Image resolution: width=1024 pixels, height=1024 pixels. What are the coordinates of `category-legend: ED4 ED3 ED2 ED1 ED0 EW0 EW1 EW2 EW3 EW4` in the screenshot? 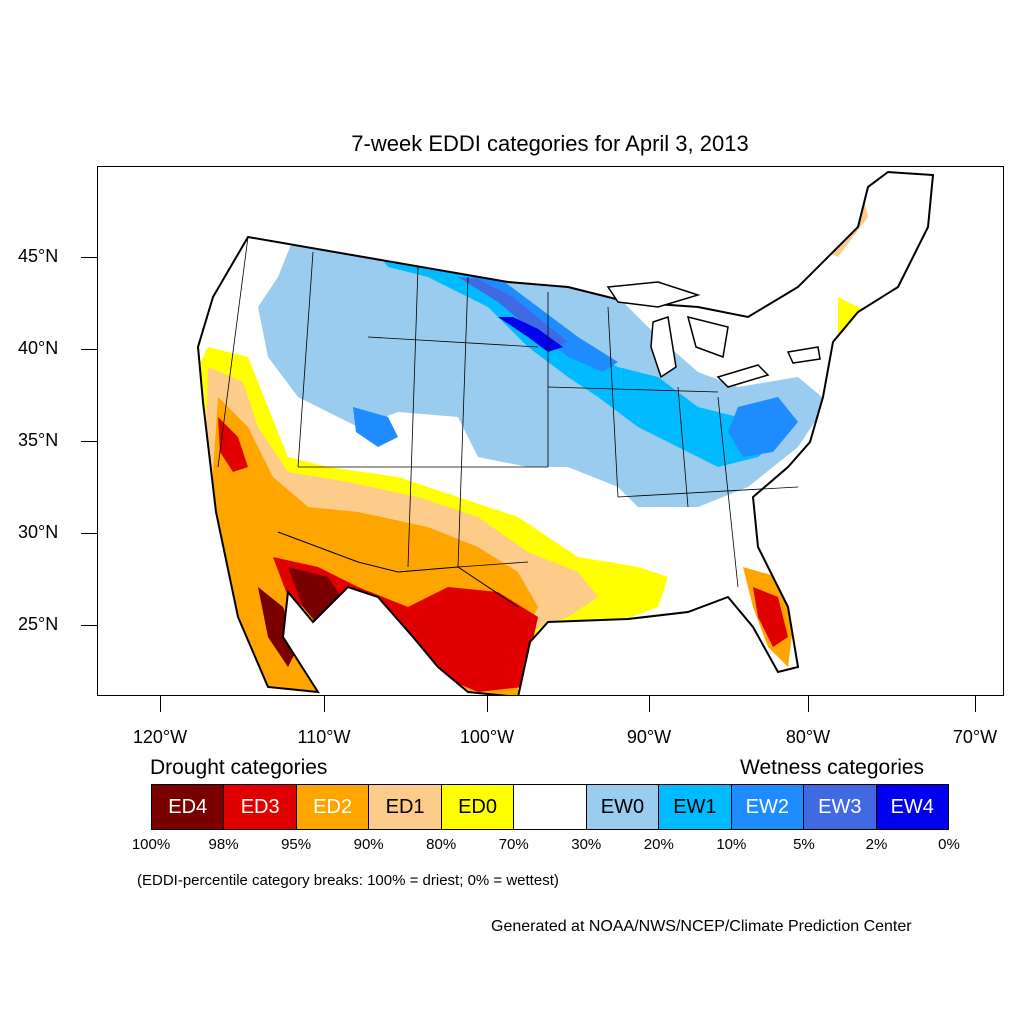 It's located at (550, 807).